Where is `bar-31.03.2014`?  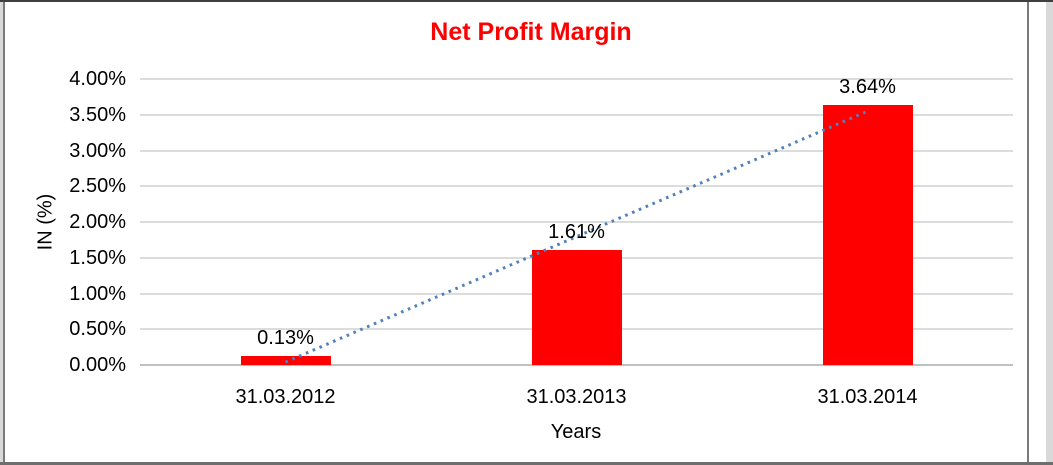
bar-31.03.2014 is located at coordinates (867, 234).